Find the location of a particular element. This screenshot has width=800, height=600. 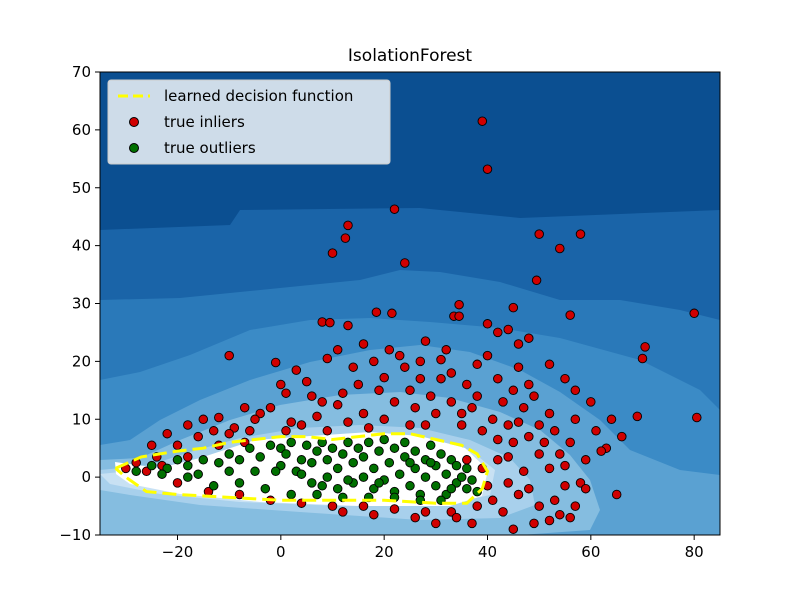

decision-boundary-line is located at coordinates (302, 468).